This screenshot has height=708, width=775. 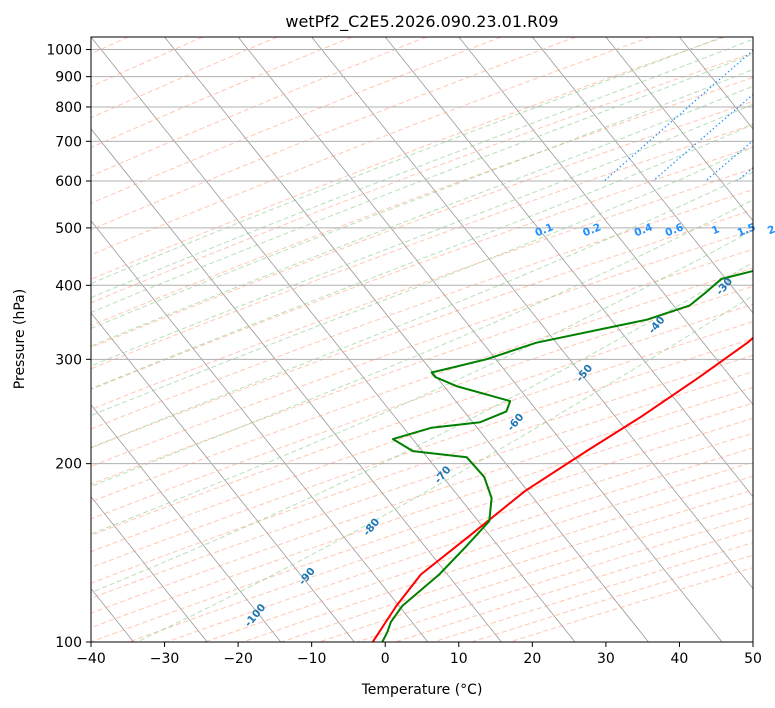 What do you see at coordinates (68, 108) in the screenshot?
I see `y-tick-label: 800` at bounding box center [68, 108].